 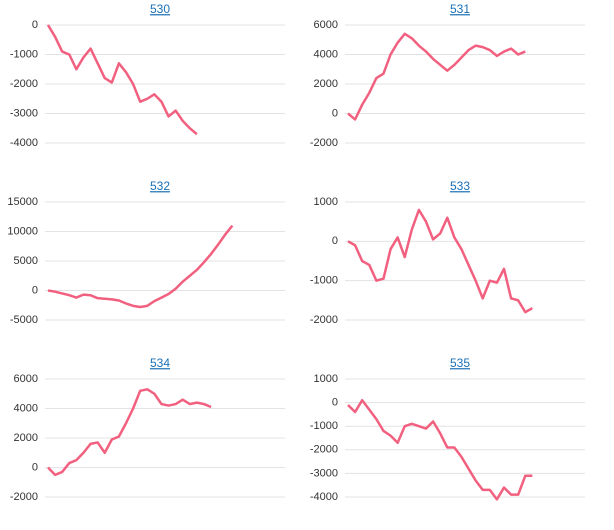 I want to click on chart-title: 533, so click(x=460, y=186).